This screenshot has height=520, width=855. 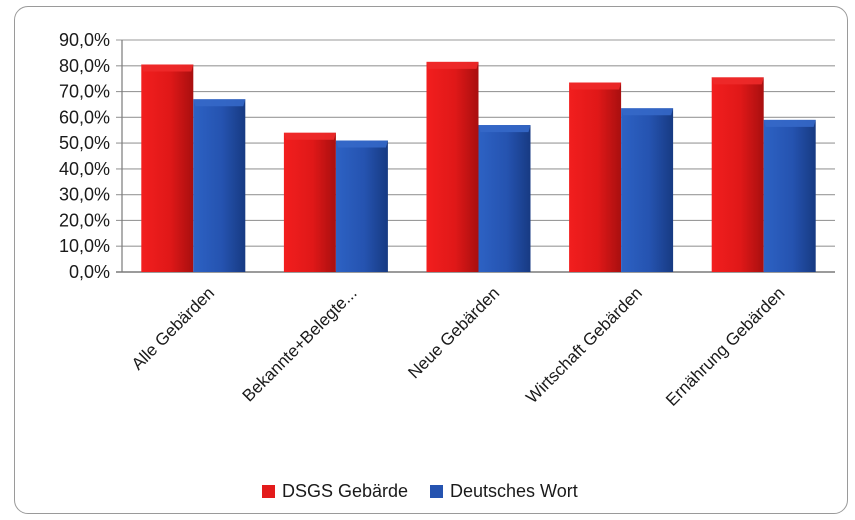 What do you see at coordinates (584, 345) in the screenshot?
I see `x-category-label: Wirtschaft Gebärden` at bounding box center [584, 345].